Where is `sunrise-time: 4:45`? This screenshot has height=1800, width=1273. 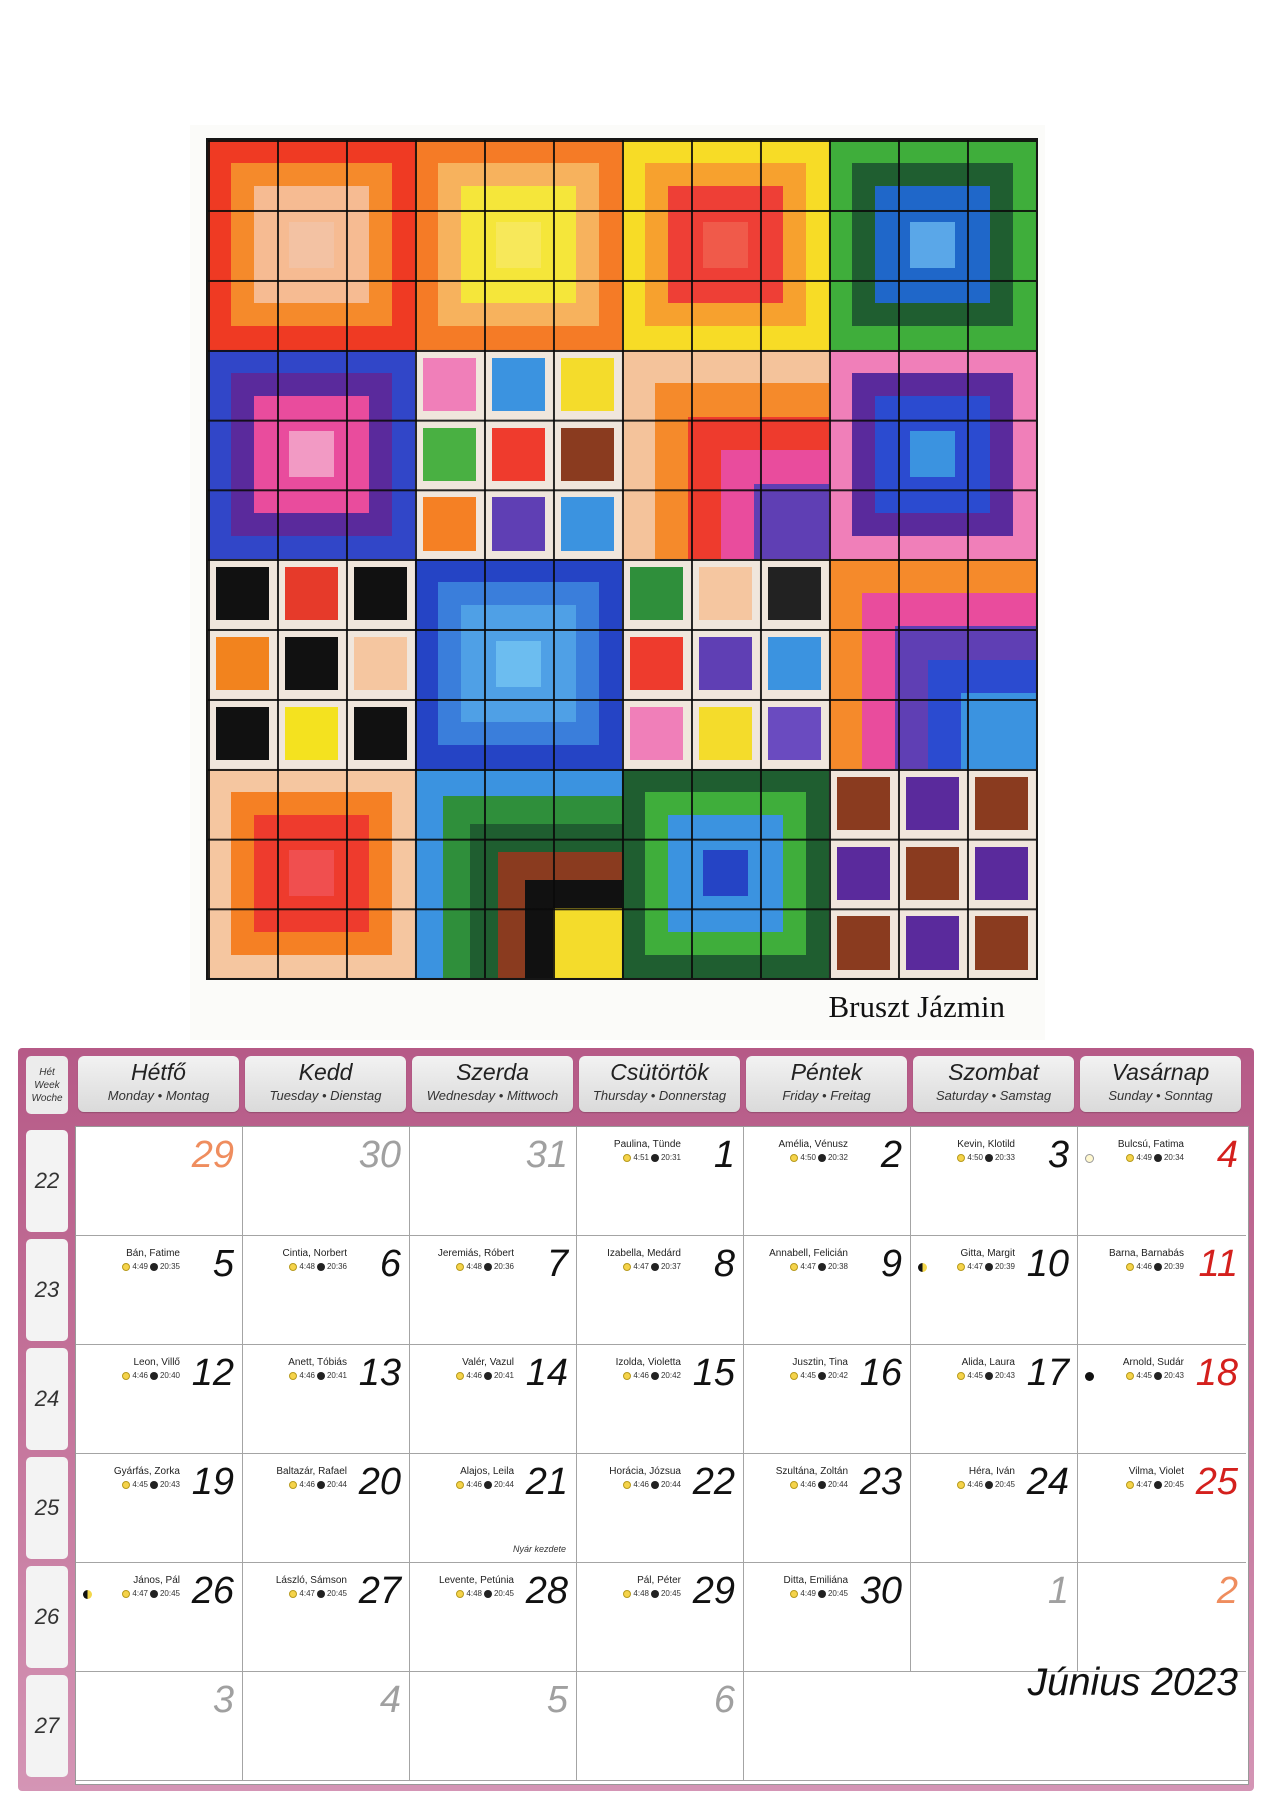
sunrise-time: 4:45 is located at coordinates (140, 1484).